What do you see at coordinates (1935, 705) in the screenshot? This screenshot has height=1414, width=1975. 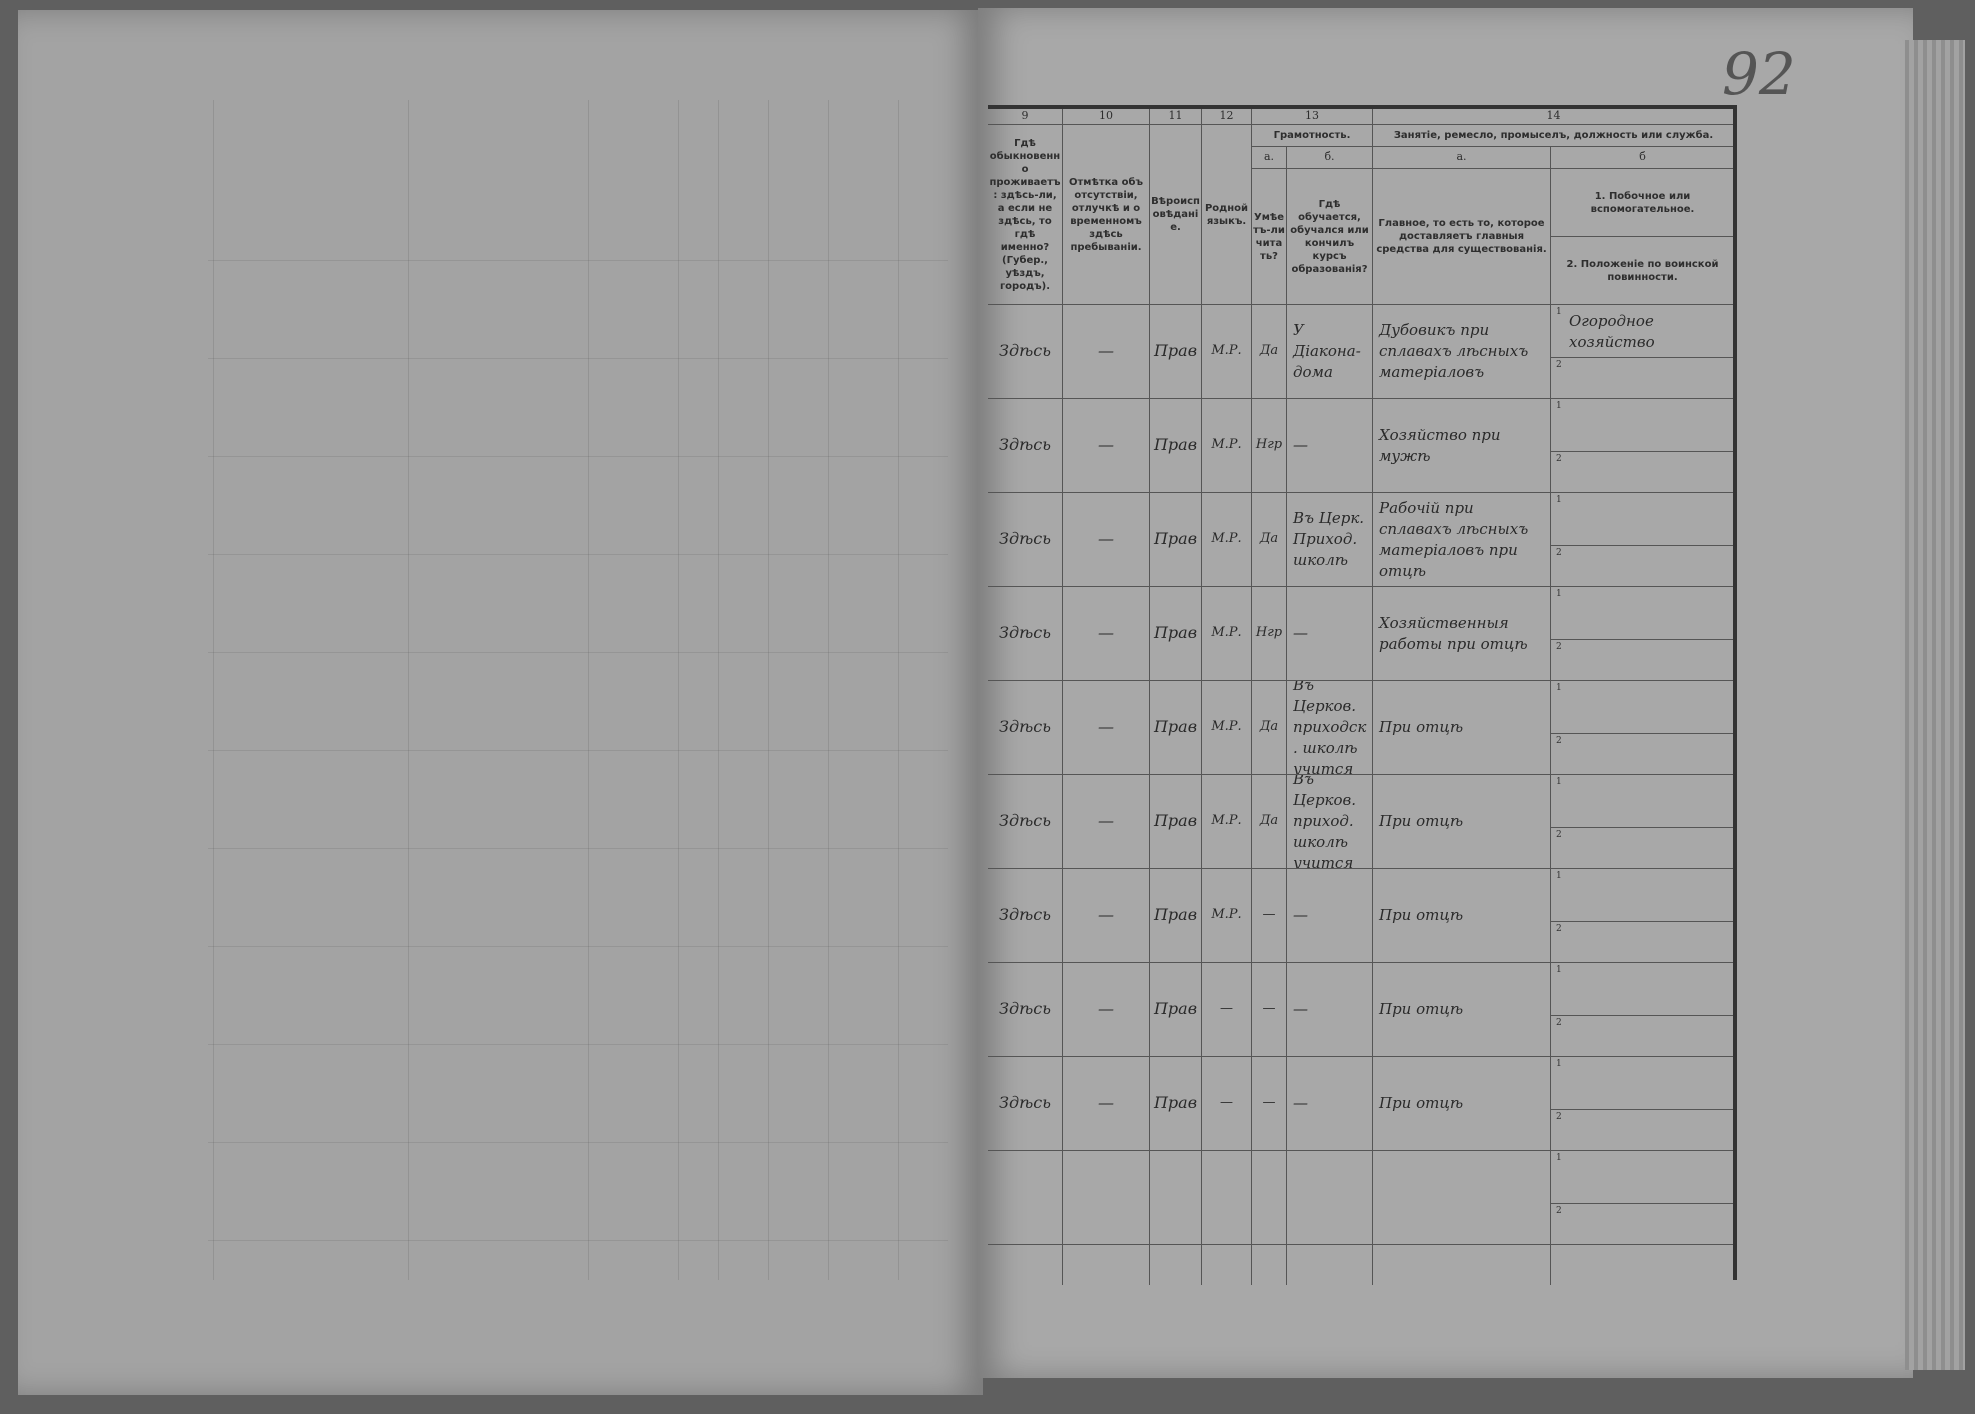 I see `page-edges` at bounding box center [1935, 705].